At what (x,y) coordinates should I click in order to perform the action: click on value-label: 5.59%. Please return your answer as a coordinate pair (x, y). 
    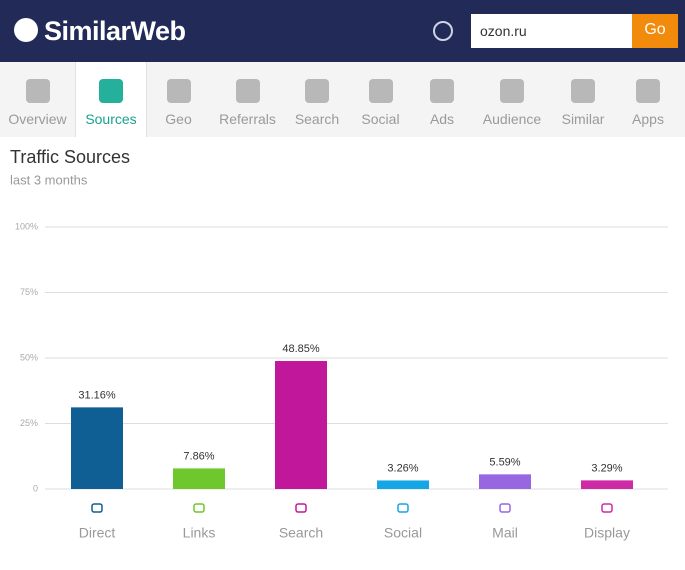
    Looking at the image, I should click on (504, 462).